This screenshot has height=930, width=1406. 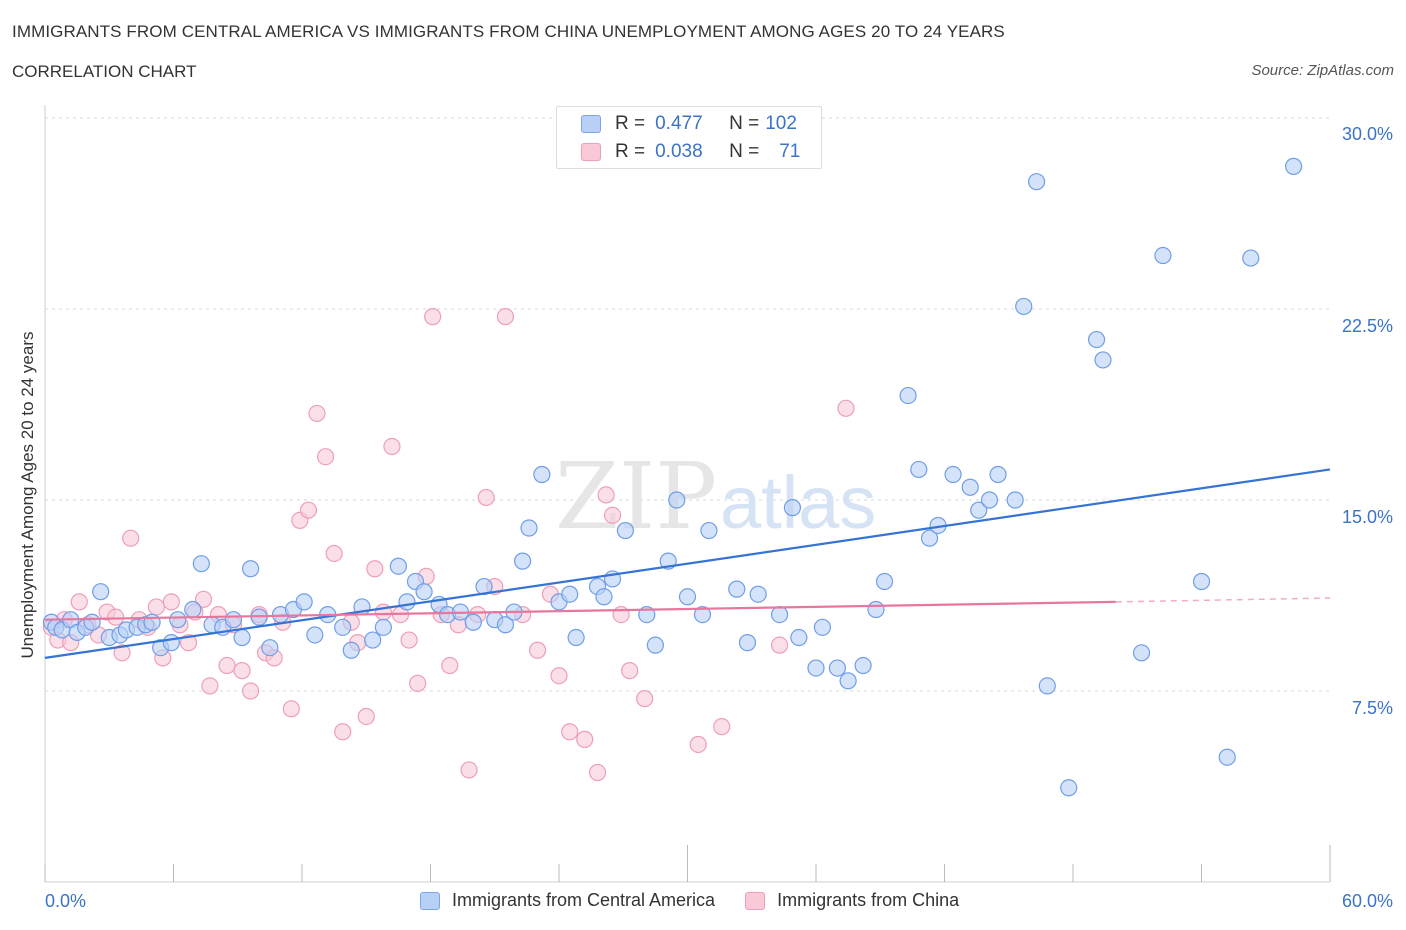 I want to click on watermark-zip: ZIP, so click(x=636, y=496).